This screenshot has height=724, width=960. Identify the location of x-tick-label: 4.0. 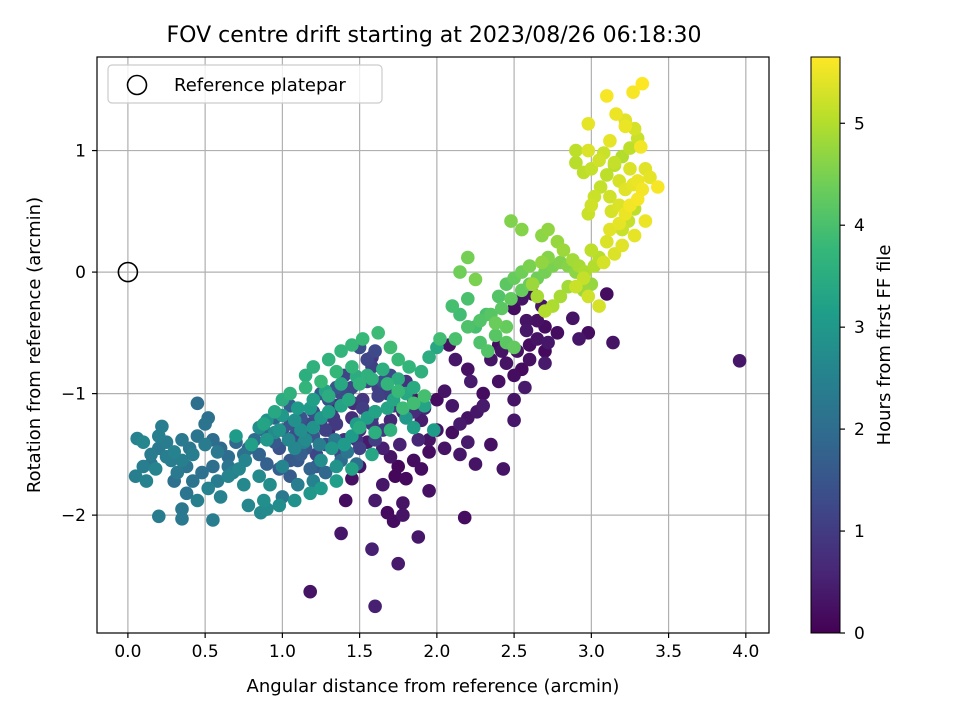
(745, 652).